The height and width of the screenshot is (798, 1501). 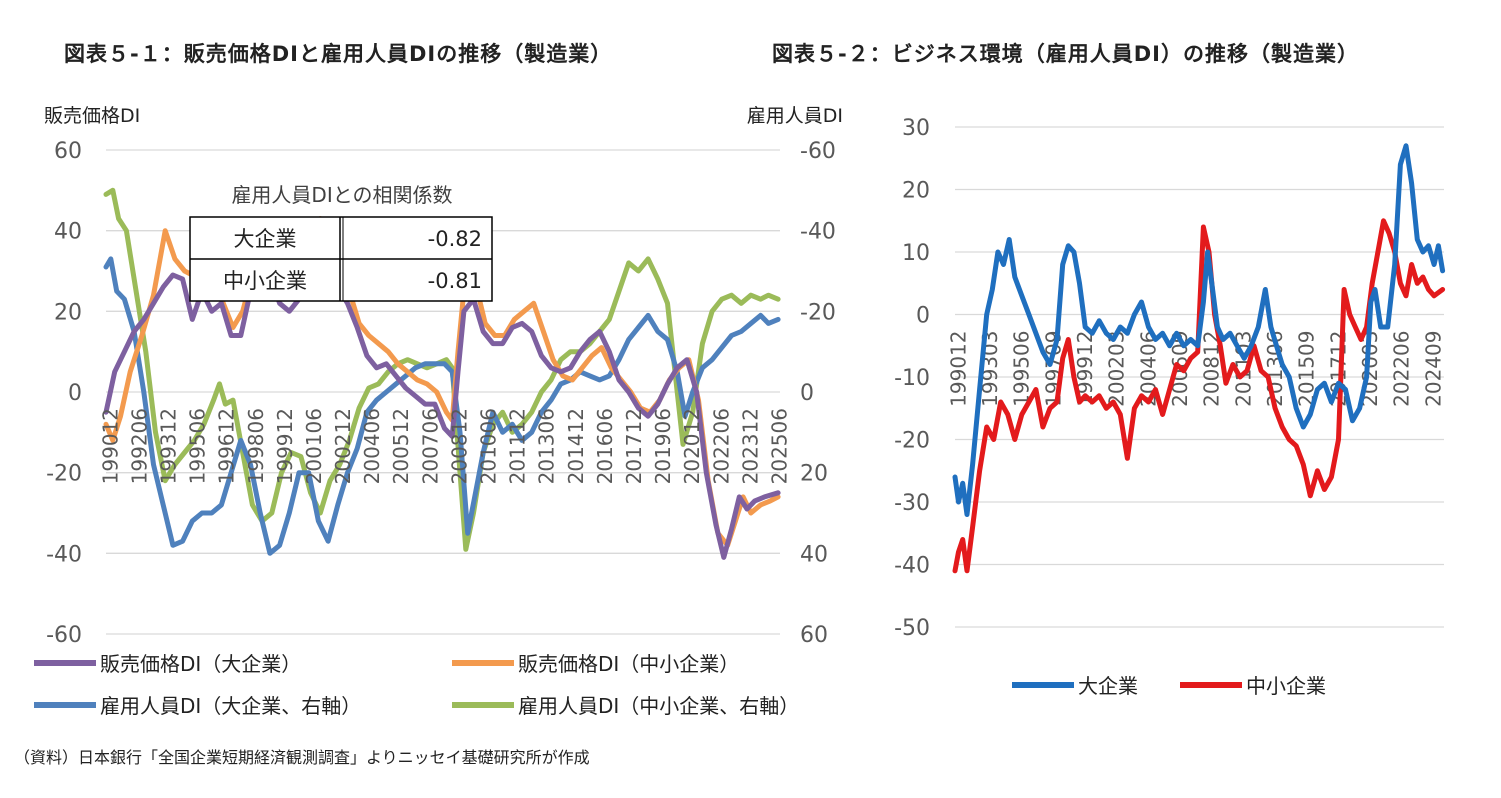 What do you see at coordinates (68, 232) in the screenshot?
I see `left-ytick-label: 40` at bounding box center [68, 232].